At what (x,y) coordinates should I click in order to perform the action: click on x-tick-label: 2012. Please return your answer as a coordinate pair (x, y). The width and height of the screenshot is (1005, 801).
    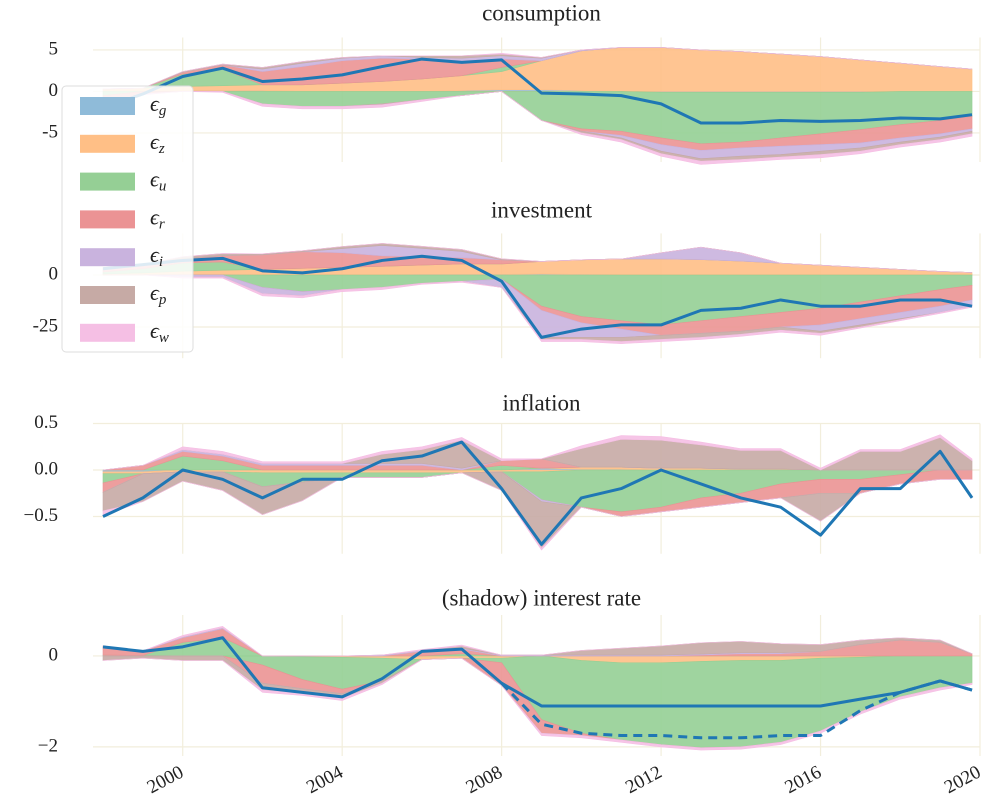
    Looking at the image, I should click on (643, 780).